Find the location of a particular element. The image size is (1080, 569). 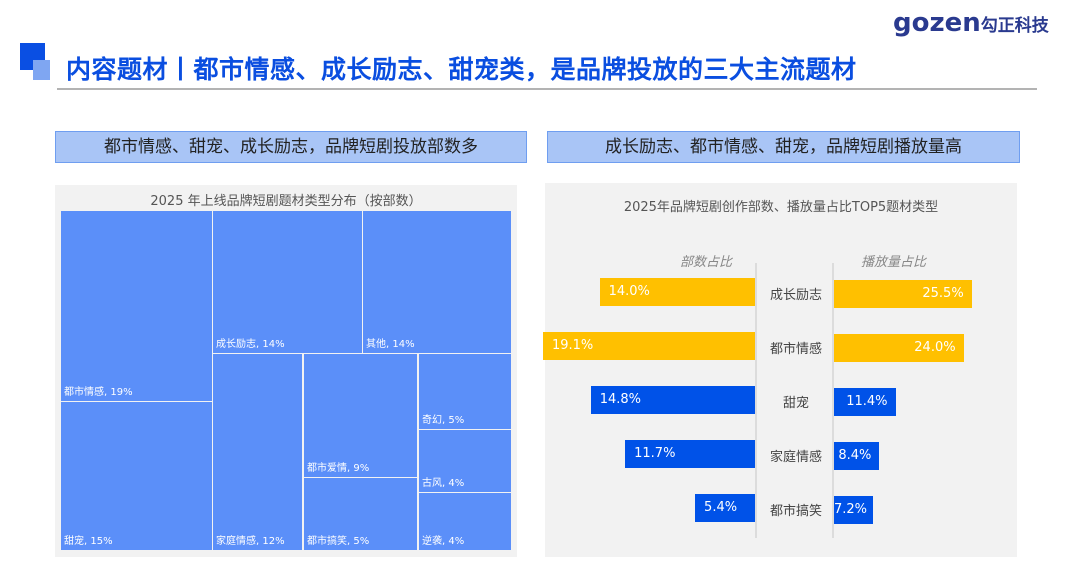

treemap-cell: 都市爱情, 9% is located at coordinates (360, 415).